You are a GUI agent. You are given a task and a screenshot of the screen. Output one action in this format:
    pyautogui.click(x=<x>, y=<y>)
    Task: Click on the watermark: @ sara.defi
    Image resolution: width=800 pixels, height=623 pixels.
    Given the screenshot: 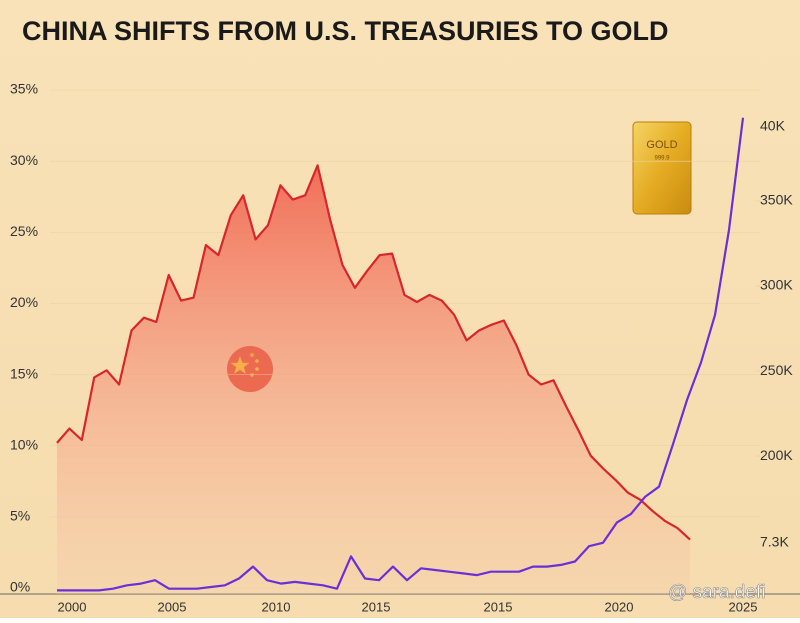 What is the action you would take?
    pyautogui.click(x=716, y=592)
    